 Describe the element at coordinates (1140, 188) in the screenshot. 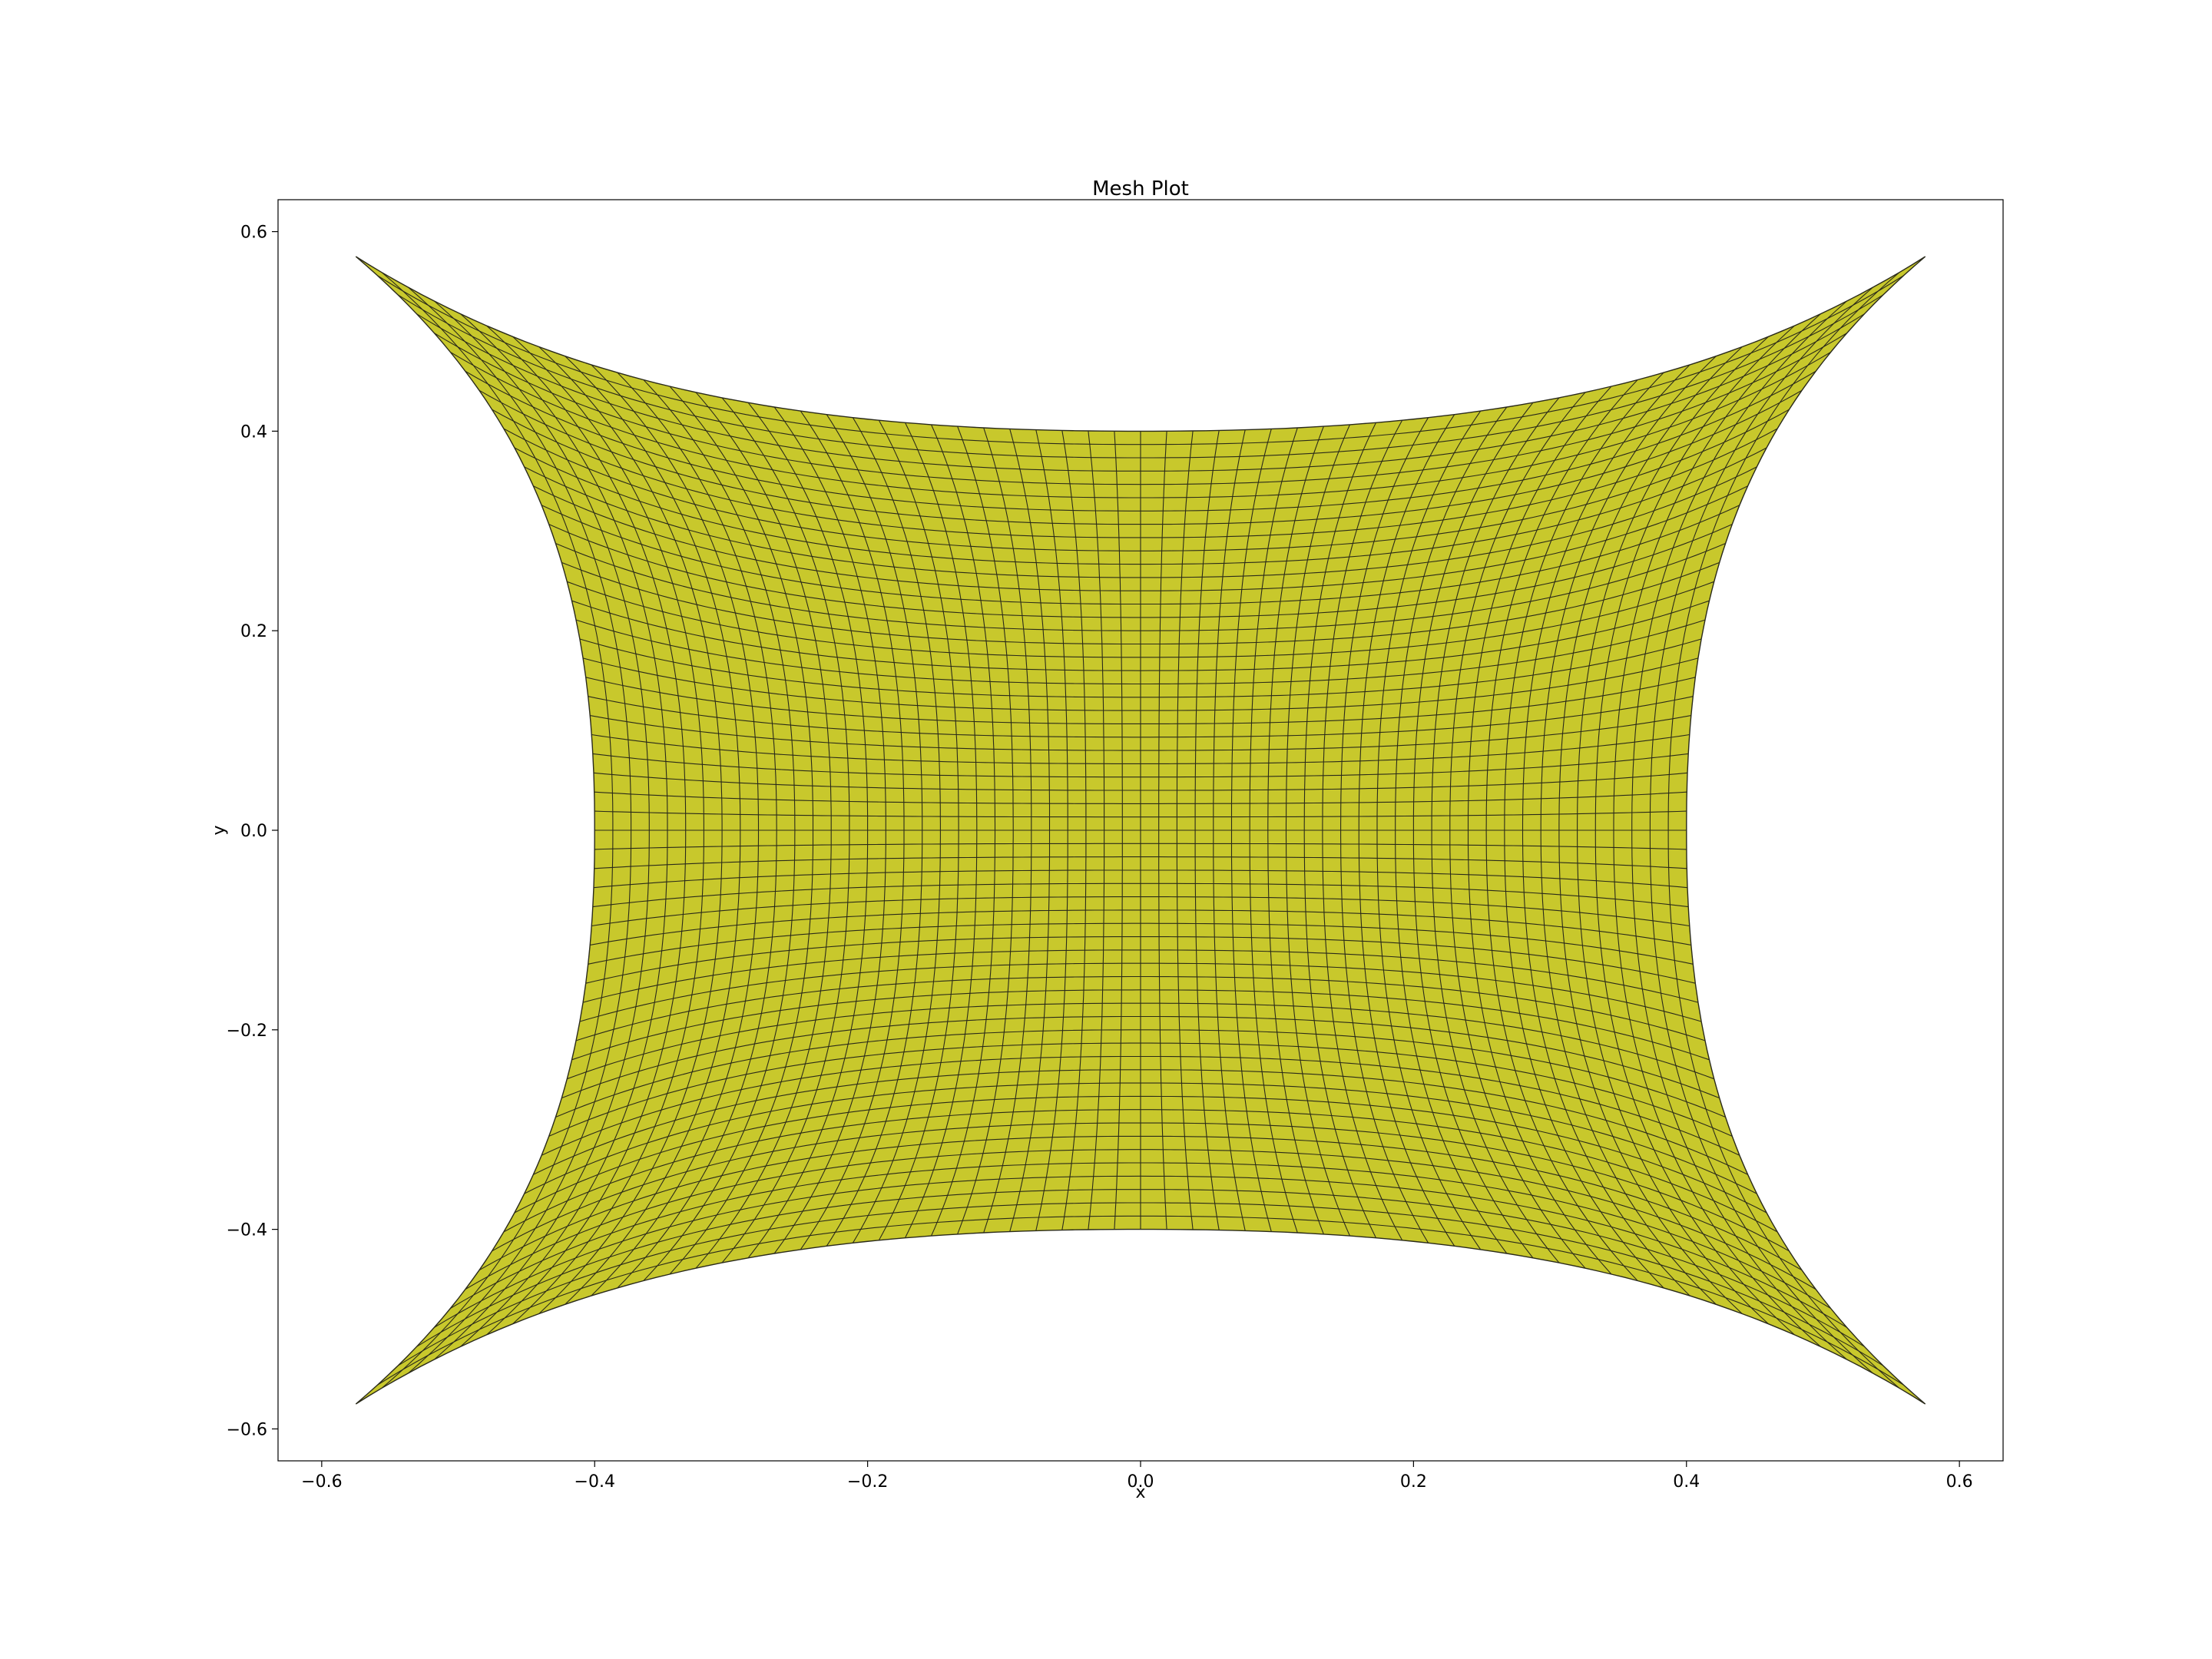

I see `chart-title: Mesh Plot` at that location.